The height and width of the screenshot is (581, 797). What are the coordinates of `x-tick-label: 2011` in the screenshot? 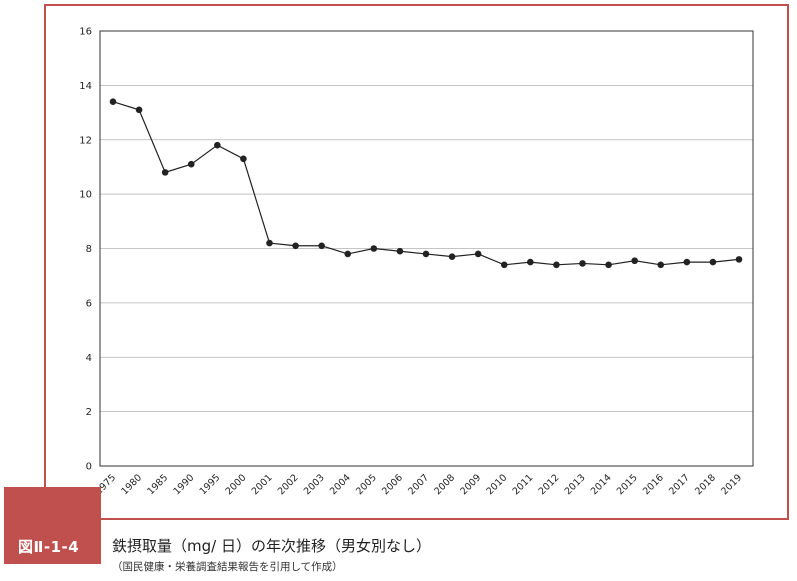 It's located at (523, 484).